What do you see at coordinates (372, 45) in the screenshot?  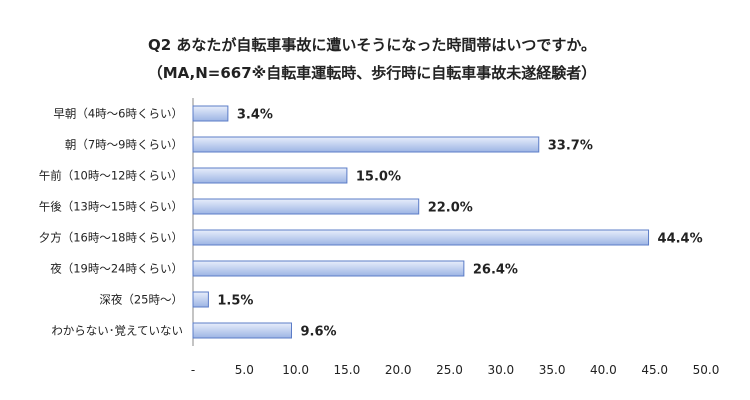 I see `chart-title: Q2 あなたが自転車事故に遭いそうになった時間帯はいつですか。` at bounding box center [372, 45].